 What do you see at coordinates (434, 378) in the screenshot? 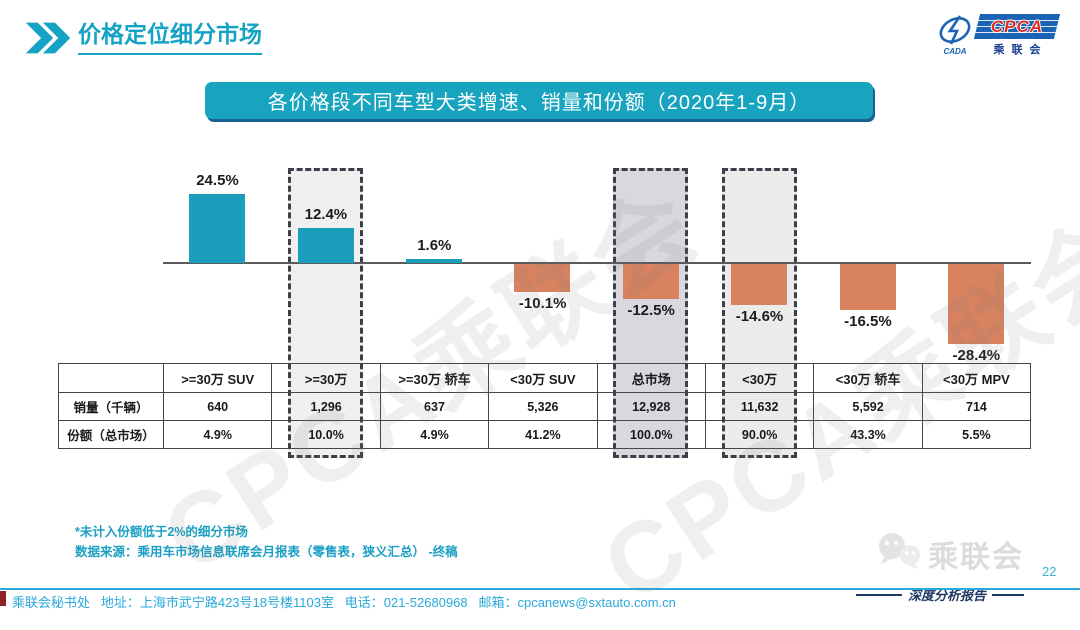
I see `column-header: >=30万 轿车` at bounding box center [434, 378].